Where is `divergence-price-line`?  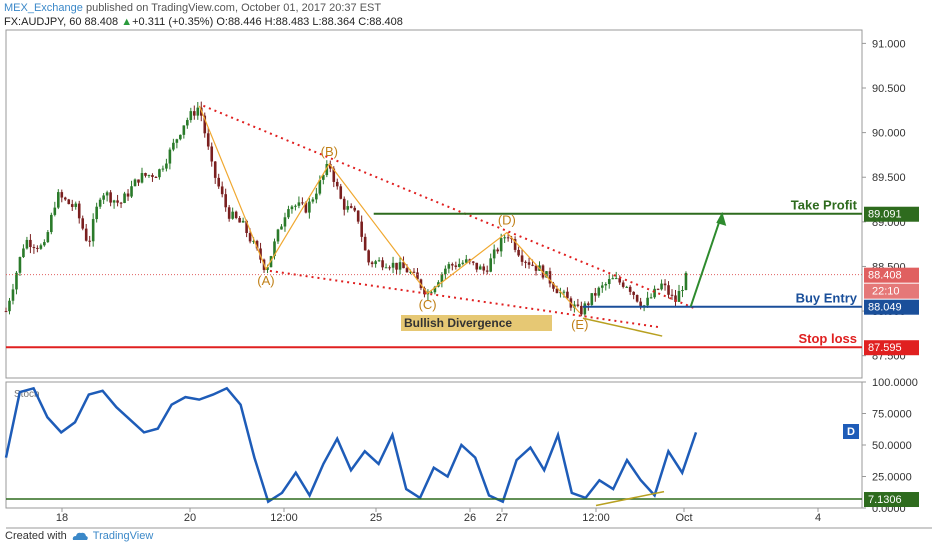
divergence-price-line is located at coordinates (622, 327).